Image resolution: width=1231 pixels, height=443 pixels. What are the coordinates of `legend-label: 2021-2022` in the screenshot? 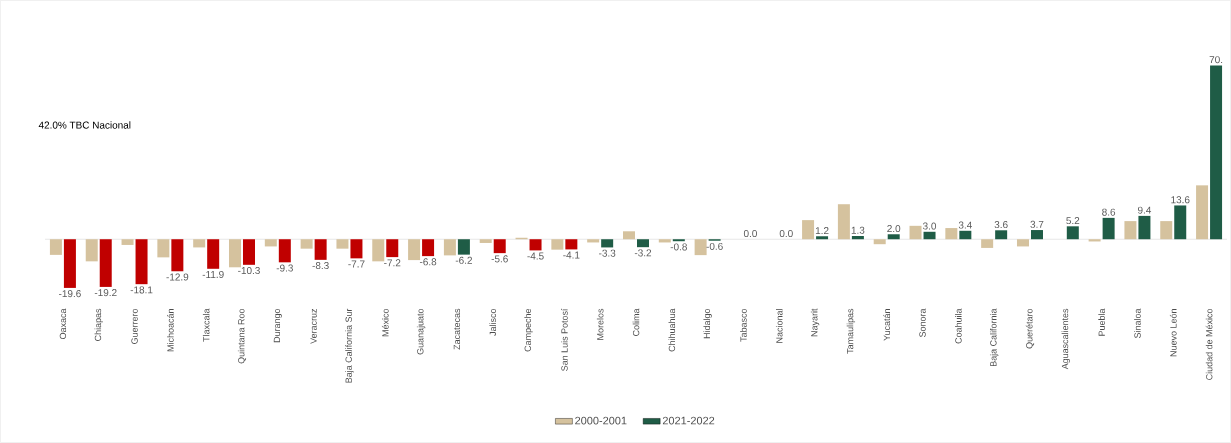 It's located at (688, 420).